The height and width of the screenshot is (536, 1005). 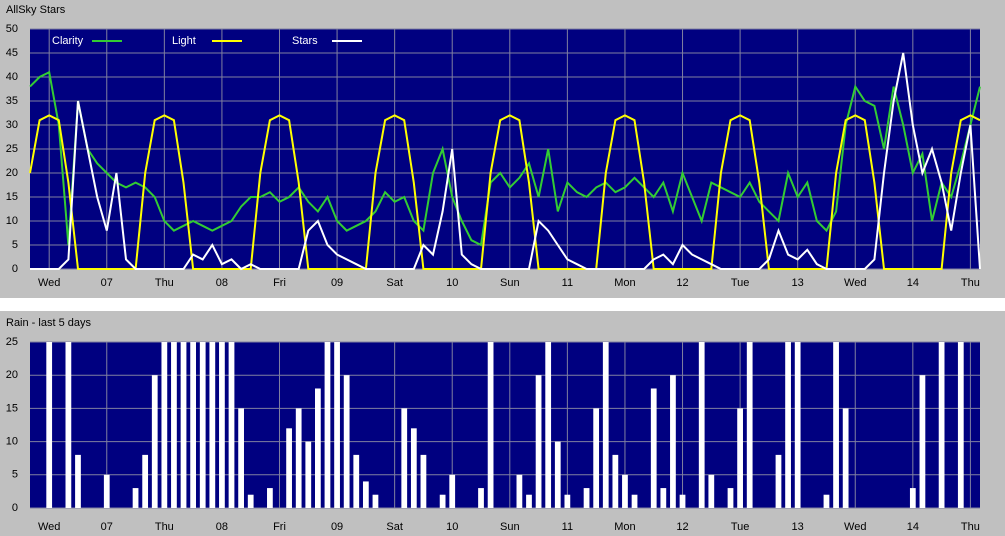 What do you see at coordinates (452, 283) in the screenshot?
I see `x-tick-label: 10` at bounding box center [452, 283].